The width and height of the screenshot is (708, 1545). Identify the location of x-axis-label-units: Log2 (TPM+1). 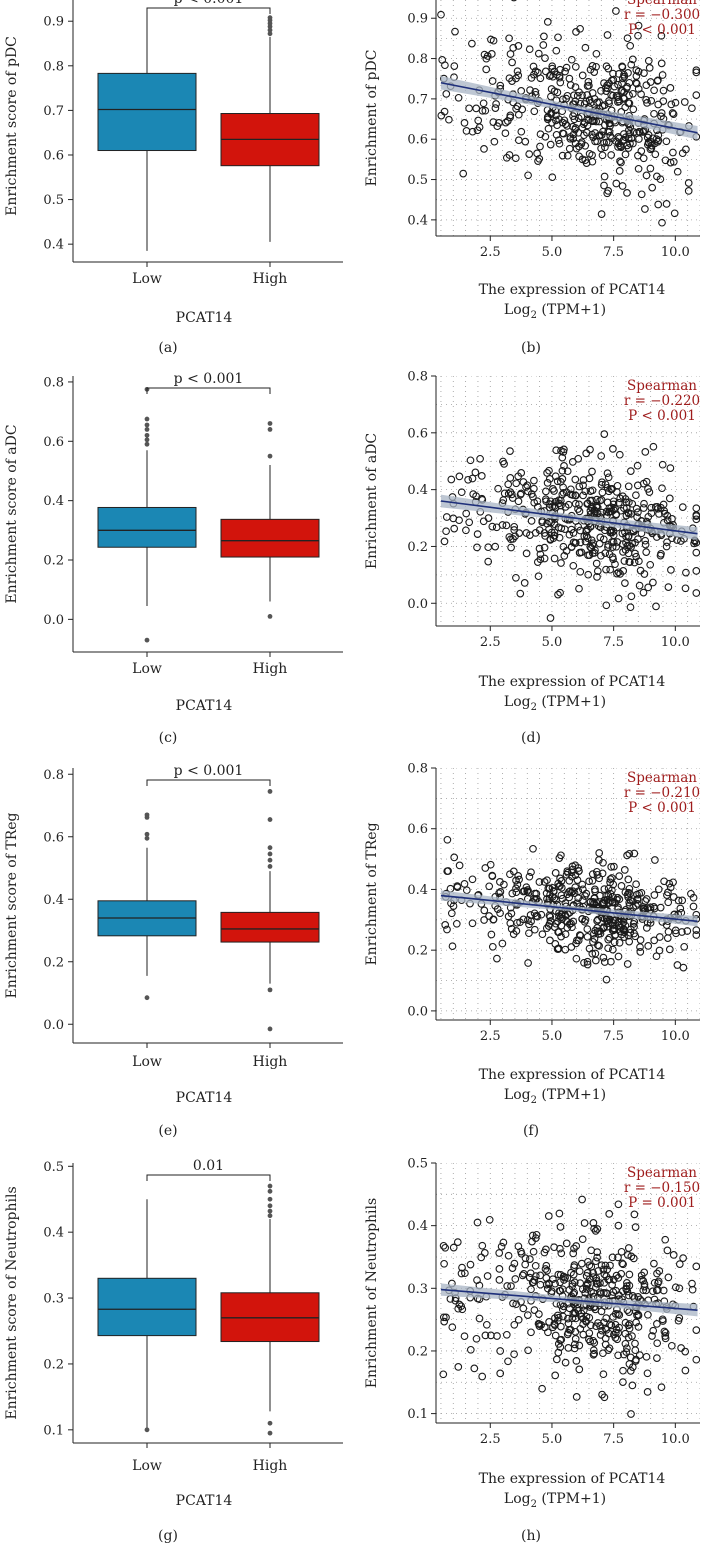
(555, 1500).